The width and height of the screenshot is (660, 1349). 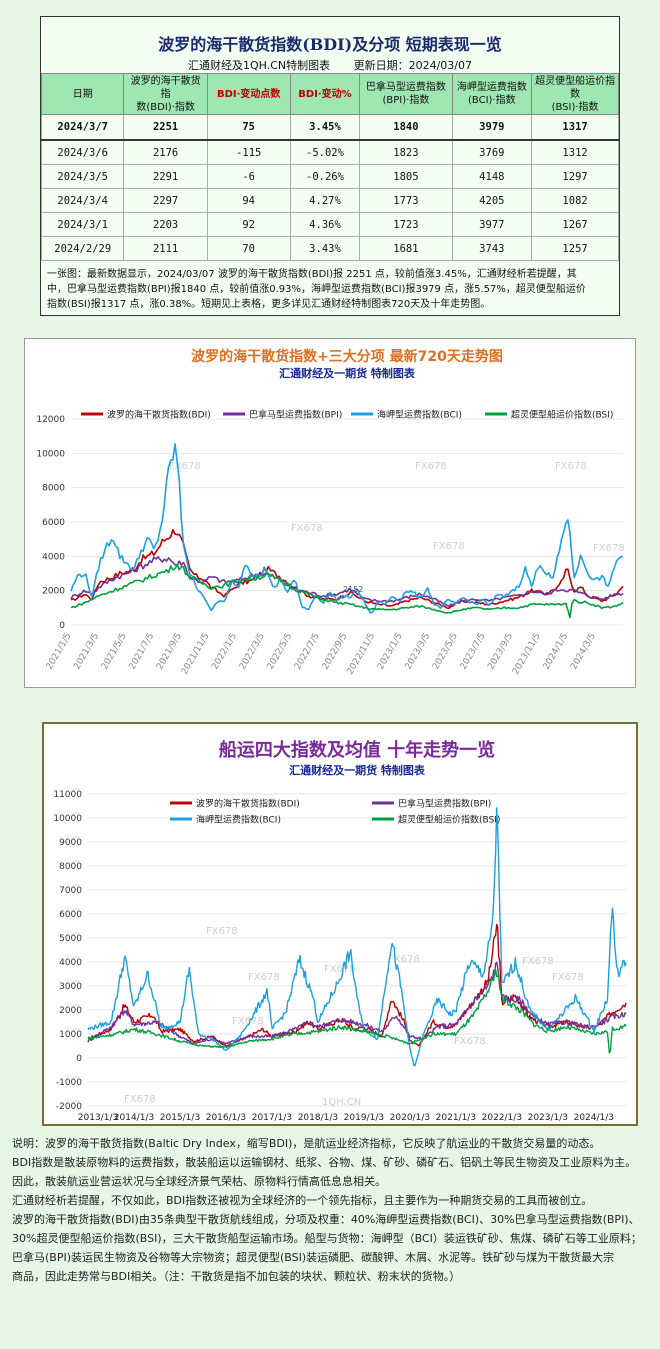 What do you see at coordinates (98, 1118) in the screenshot?
I see `x-tick-label: 2013/1/3` at bounding box center [98, 1118].